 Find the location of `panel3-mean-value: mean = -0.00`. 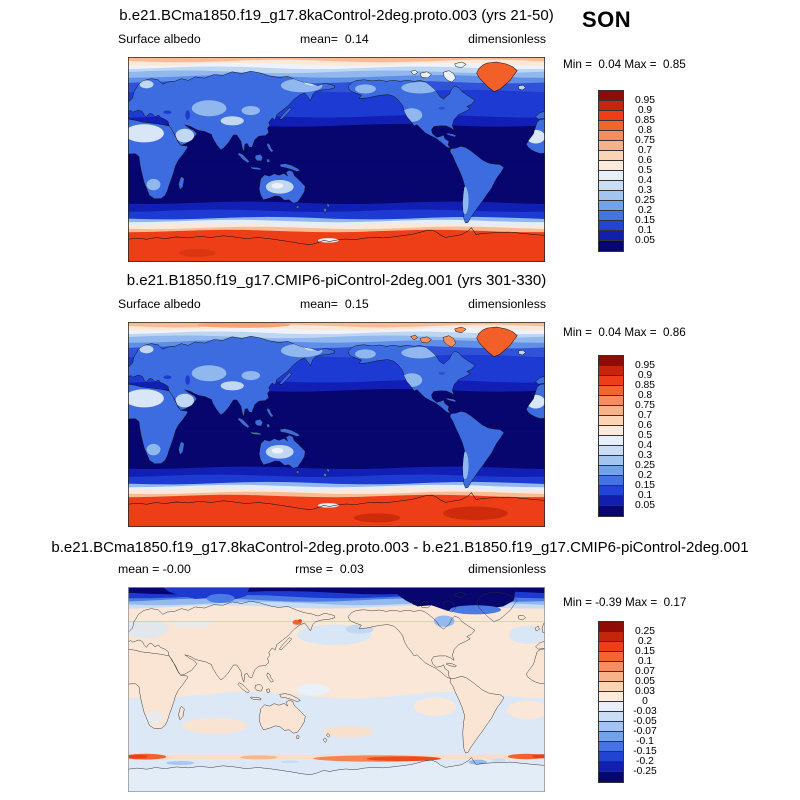

panel3-mean-value: mean = -0.00 is located at coordinates (154, 569).